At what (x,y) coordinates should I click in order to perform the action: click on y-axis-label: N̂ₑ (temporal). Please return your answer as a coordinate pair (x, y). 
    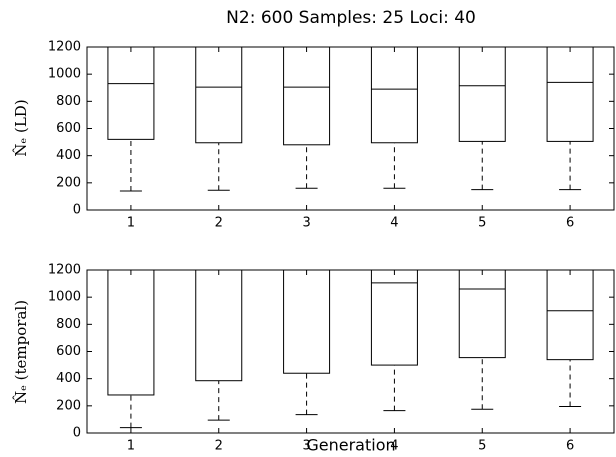
    Looking at the image, I should click on (21, 352).